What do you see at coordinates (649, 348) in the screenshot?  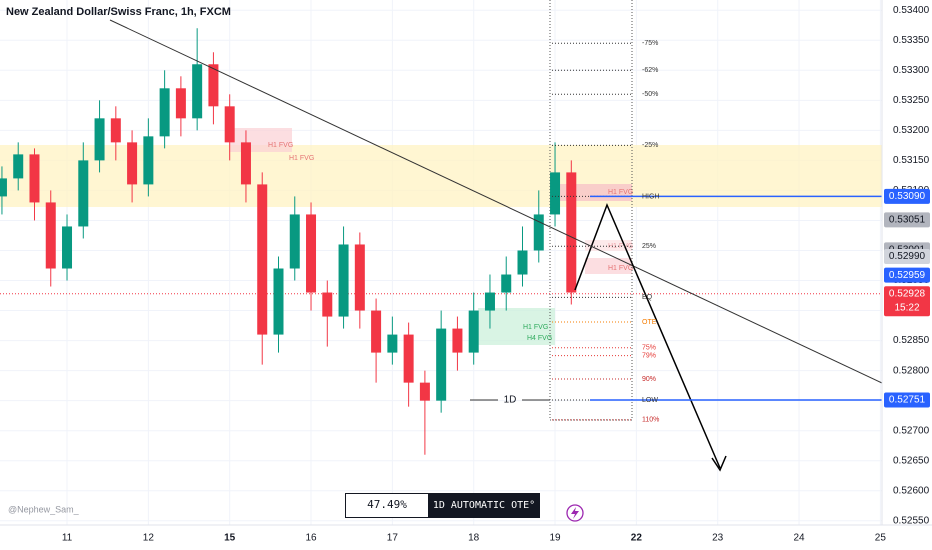 I see `fib-label: 75%` at bounding box center [649, 348].